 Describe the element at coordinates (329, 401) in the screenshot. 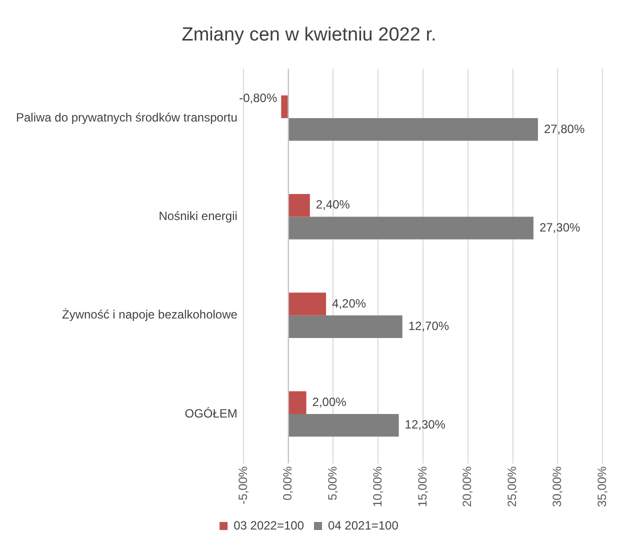

I see `data-label: 2,00%` at that location.